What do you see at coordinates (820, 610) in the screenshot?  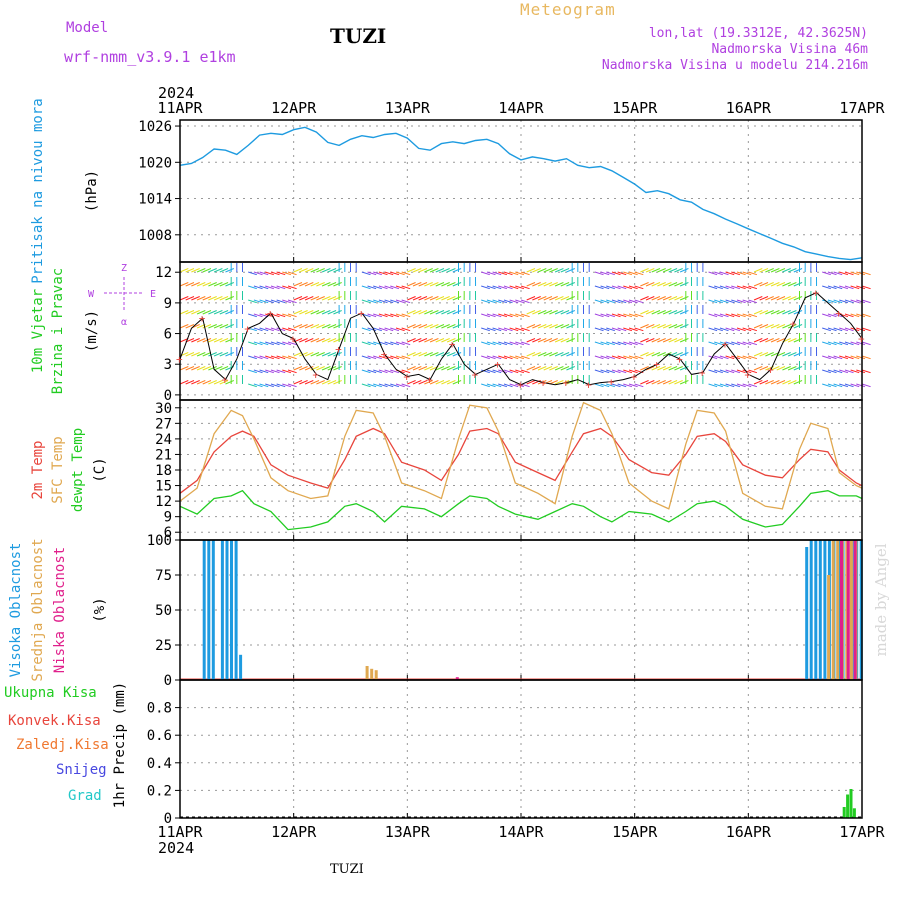 I see `high-cloud-bar` at bounding box center [820, 610].